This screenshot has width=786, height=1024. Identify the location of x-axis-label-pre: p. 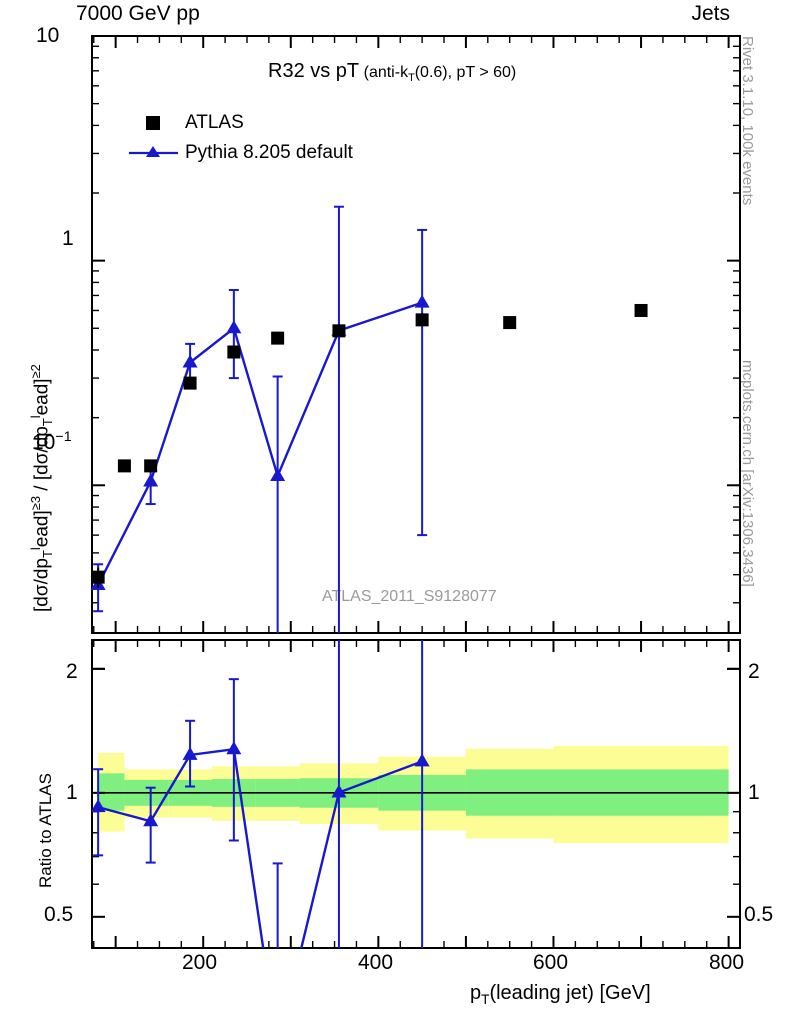
(476, 993).